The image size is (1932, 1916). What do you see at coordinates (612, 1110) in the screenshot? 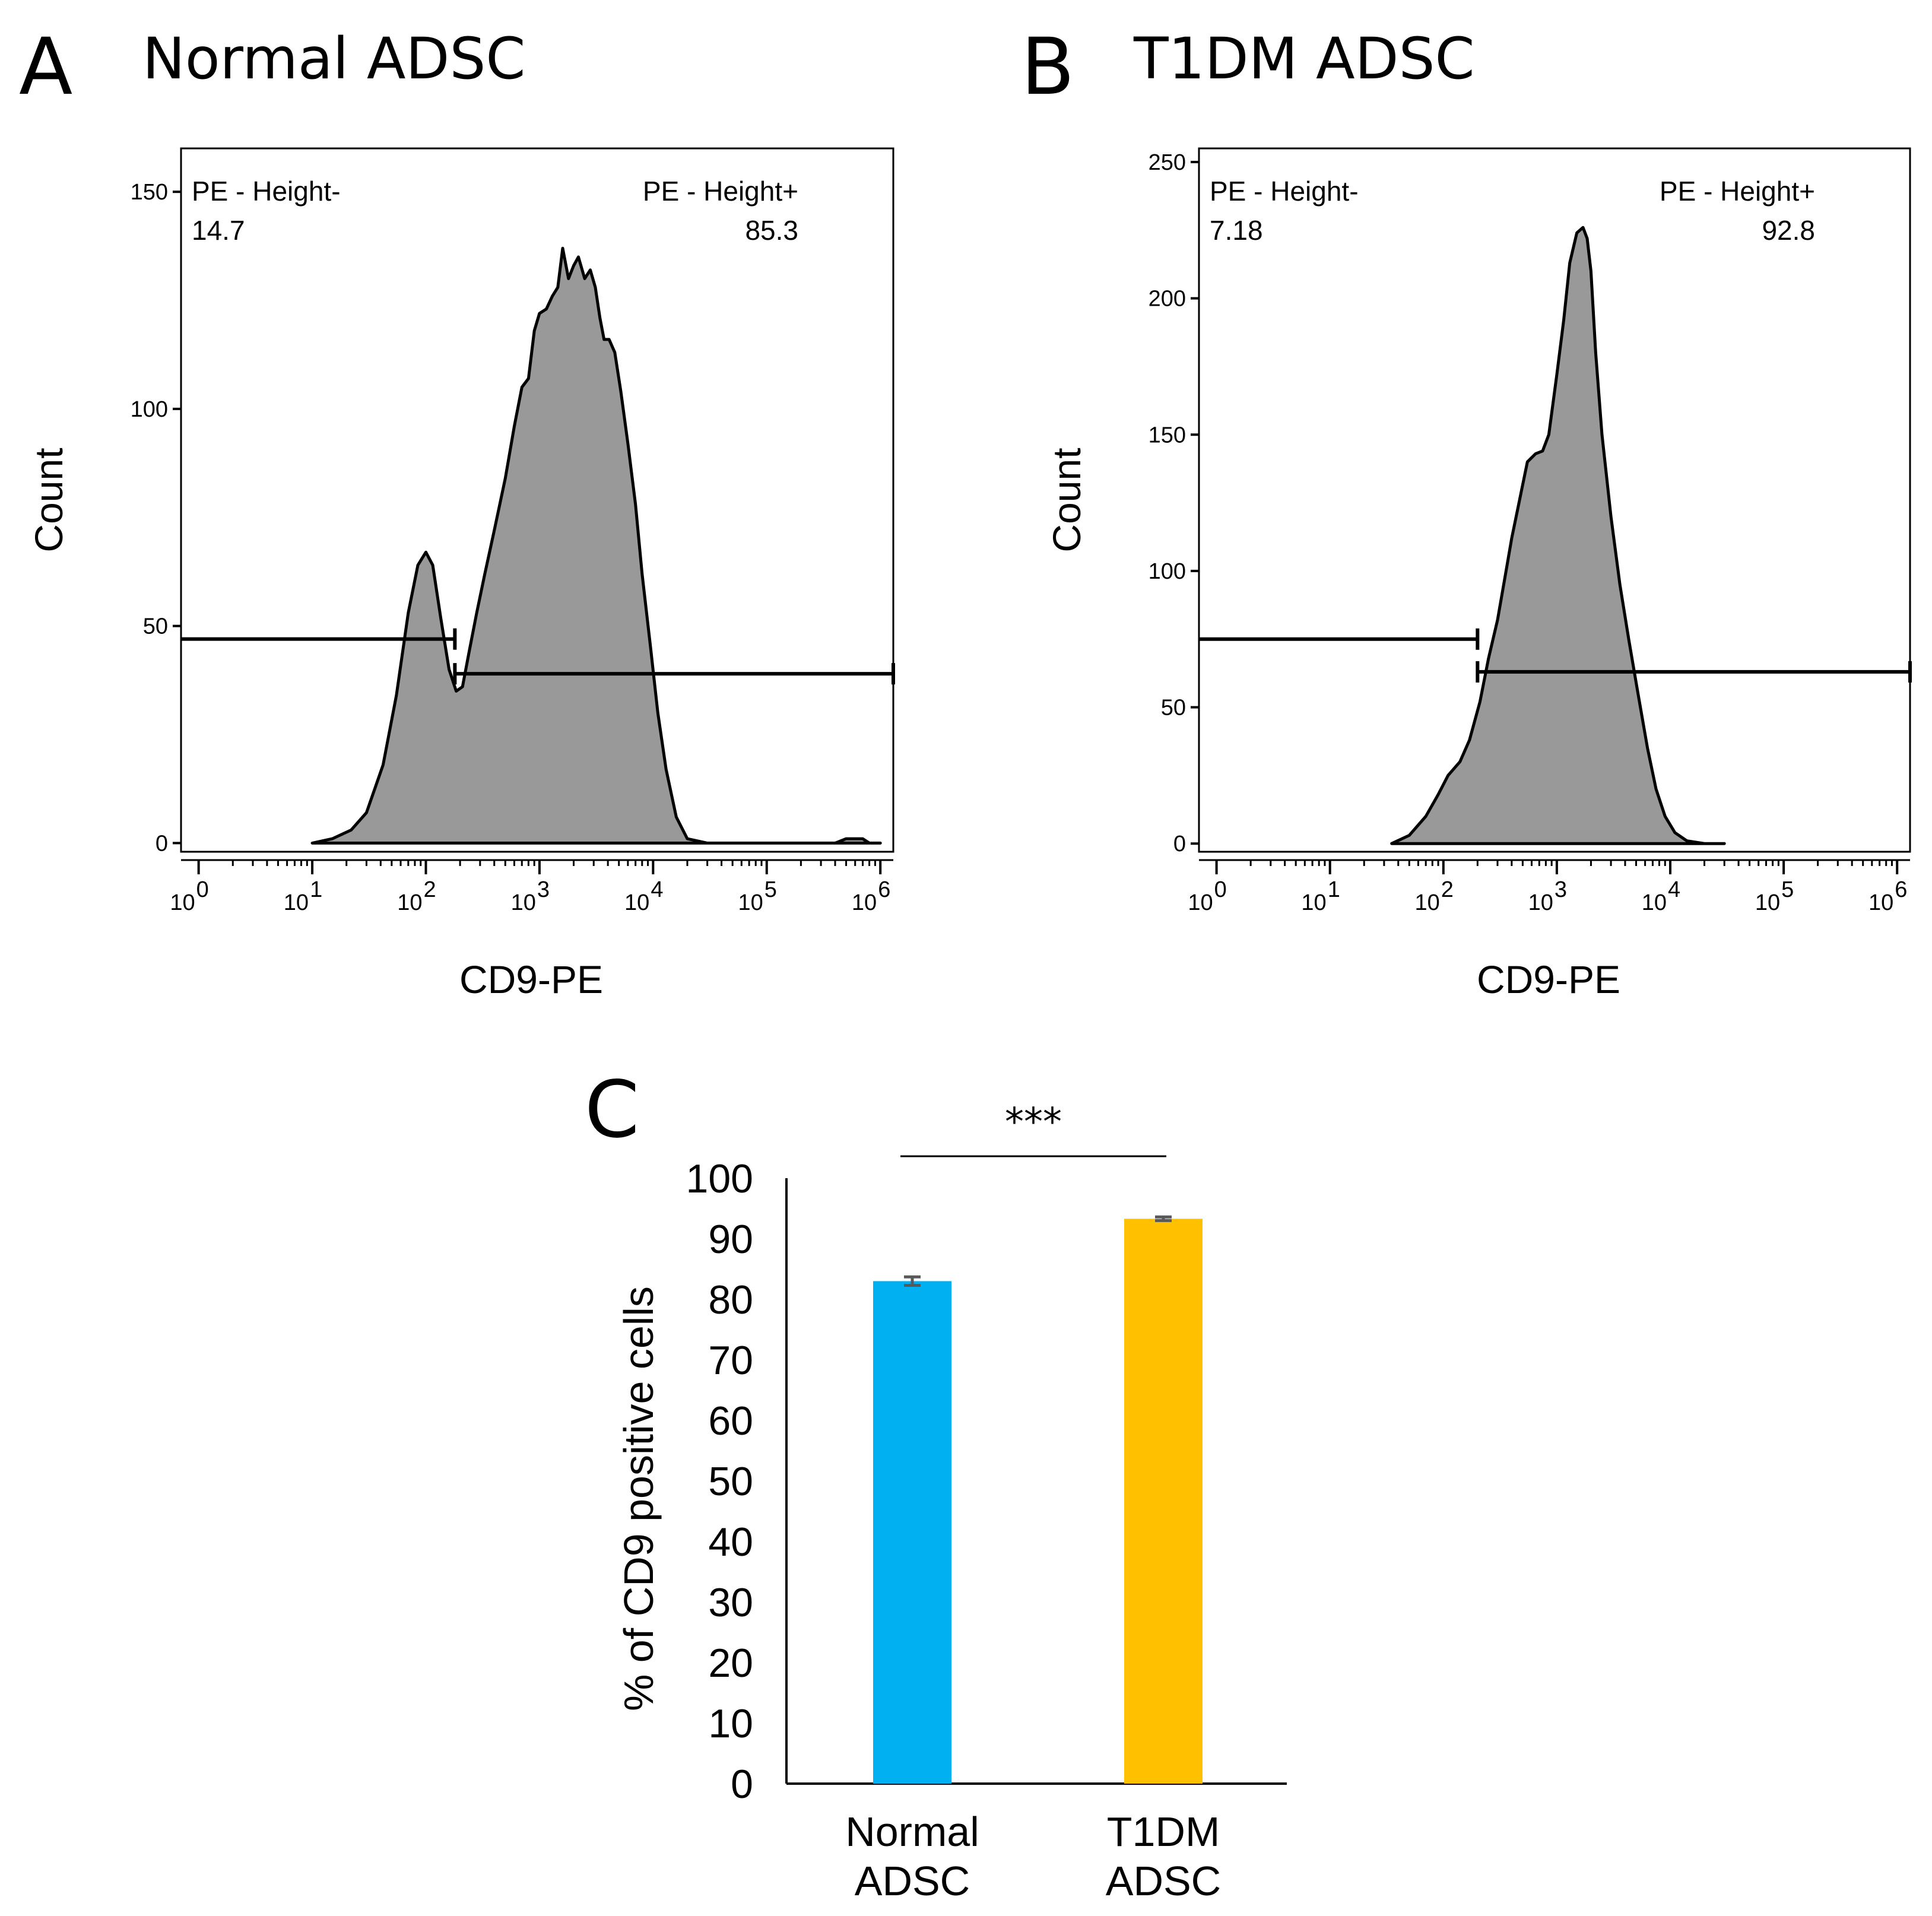
I see `panel-c-letter: C` at bounding box center [612, 1110].